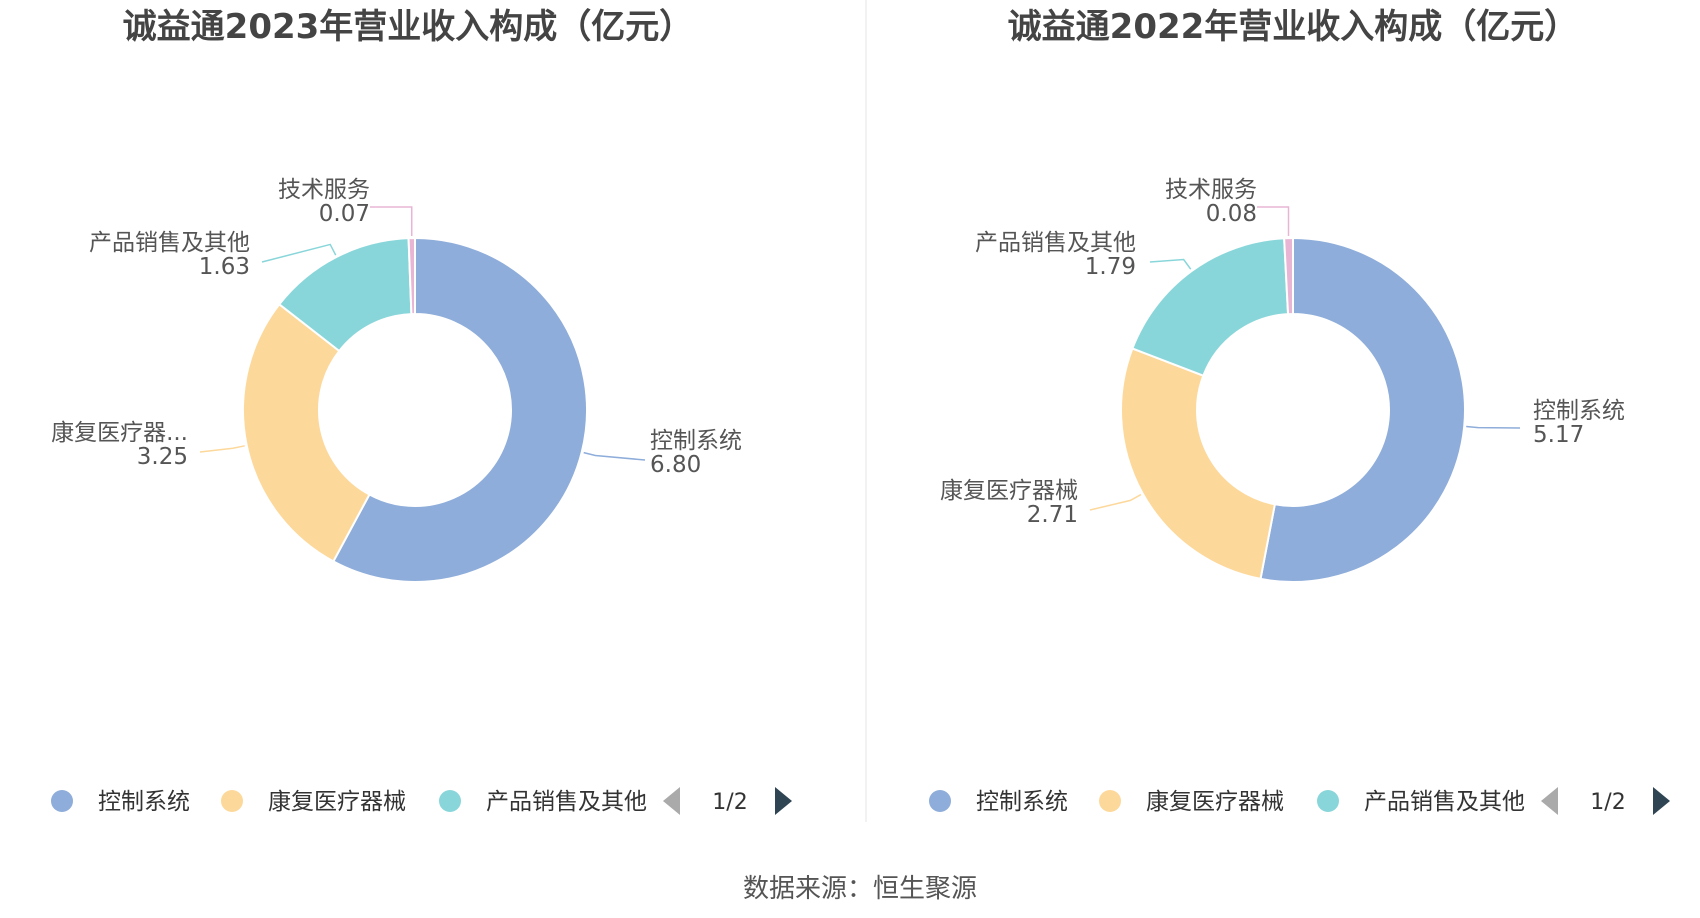 The image size is (1700, 918). I want to click on chart-title: 诚益通2023年营业收入构成（亿元）, so click(408, 27).